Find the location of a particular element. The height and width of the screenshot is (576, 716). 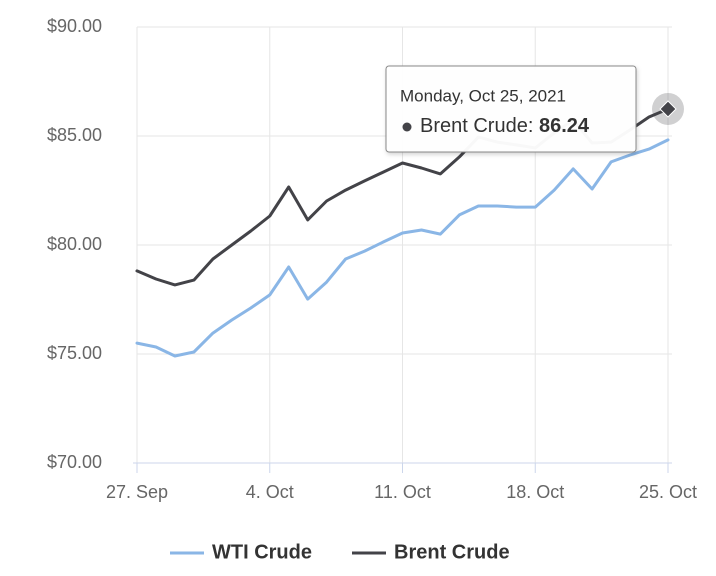

y-tick-label: $90.00 is located at coordinates (74, 26).